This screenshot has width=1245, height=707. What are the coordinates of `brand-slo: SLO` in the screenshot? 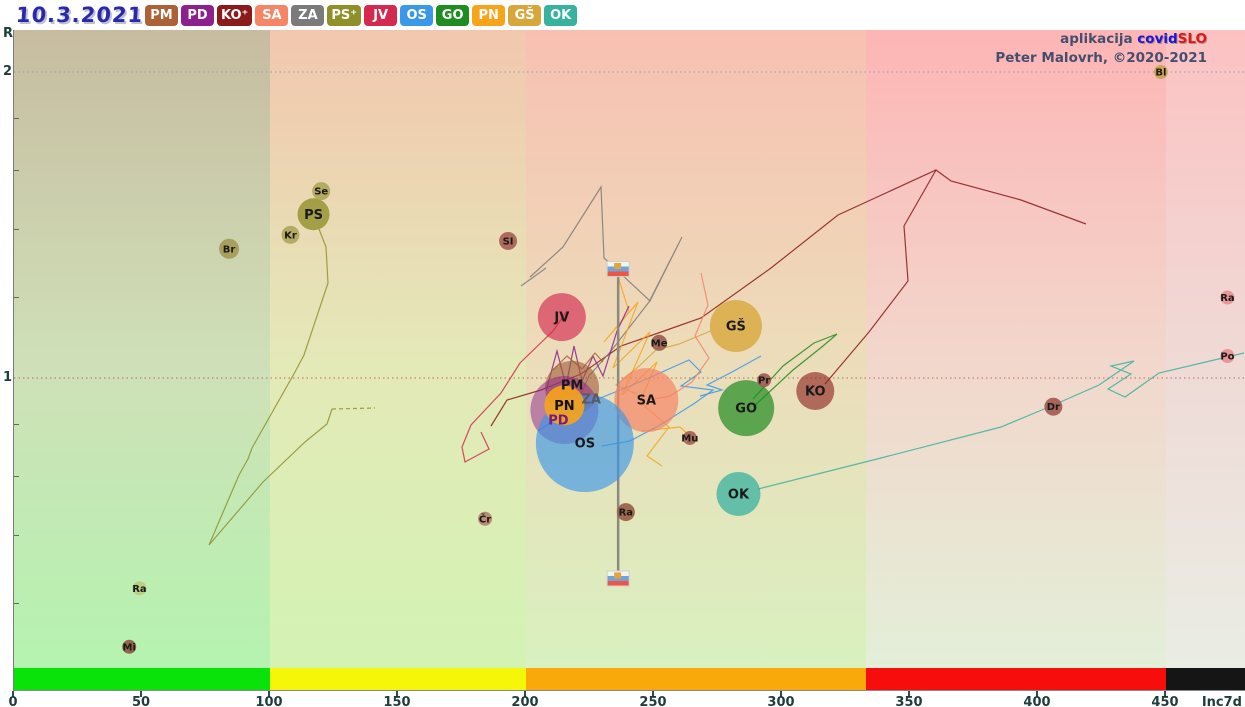 It's located at (1192, 39).